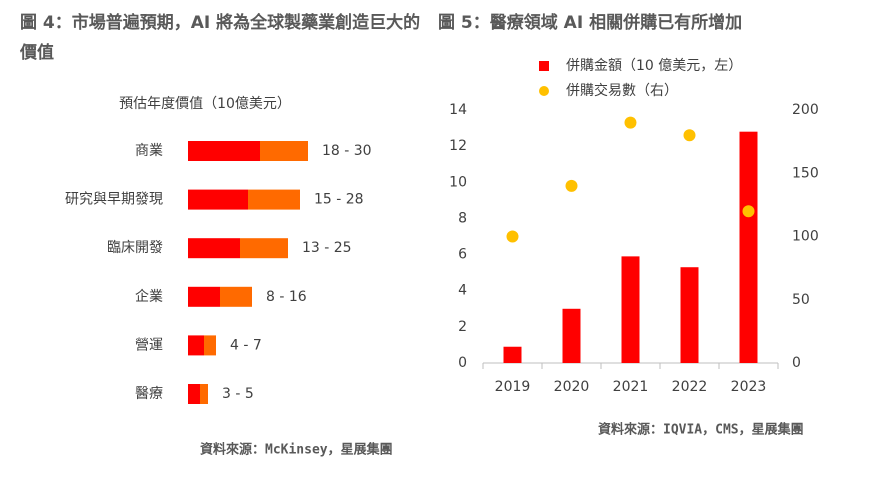 The width and height of the screenshot is (874, 489). Describe the element at coordinates (220, 38) in the screenshot. I see `chart-title: 圖 4：市場普遍預期，AI 將為全球製藥業創造巨大的價值` at that location.